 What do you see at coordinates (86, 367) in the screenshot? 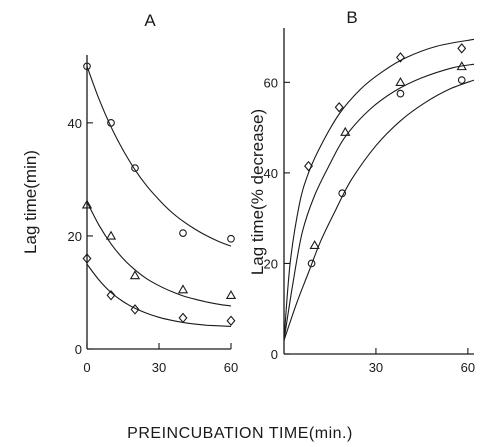
I see `x-tick-label: 0` at bounding box center [86, 367].